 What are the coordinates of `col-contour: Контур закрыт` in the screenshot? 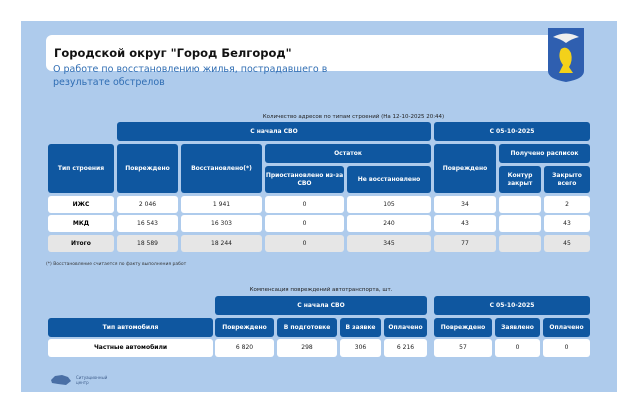 It's located at (520, 179).